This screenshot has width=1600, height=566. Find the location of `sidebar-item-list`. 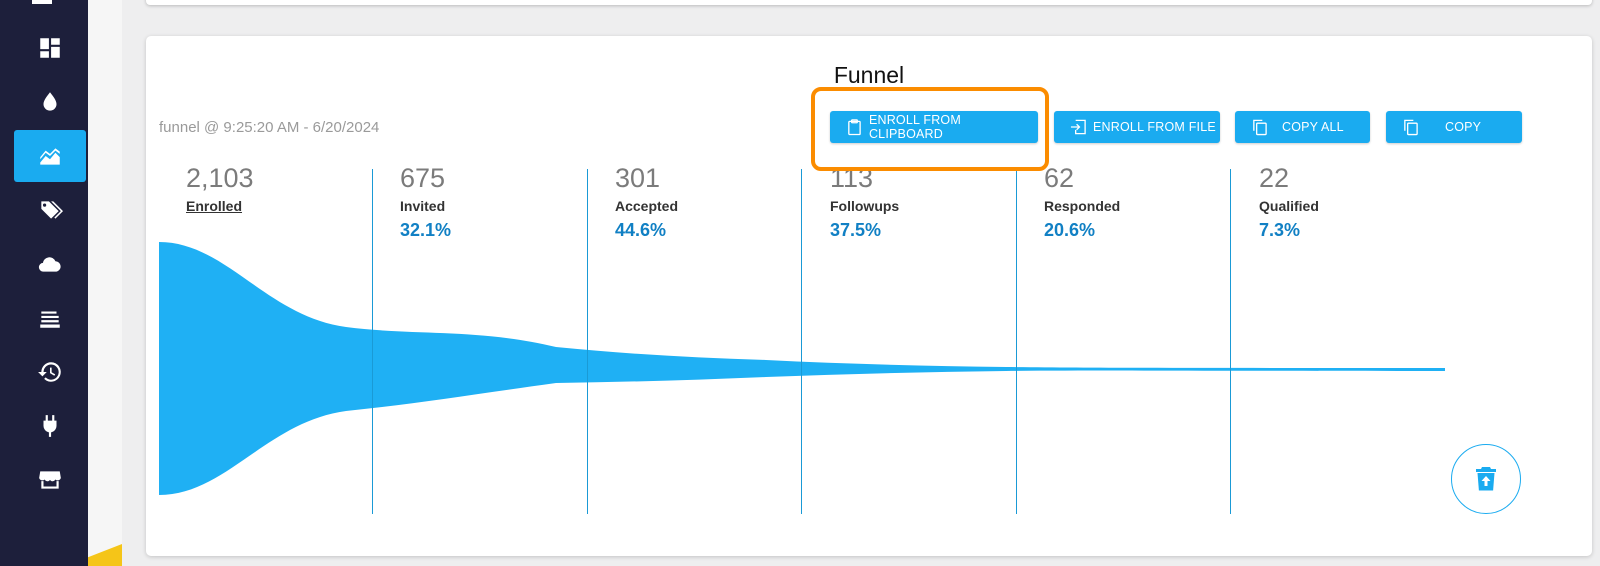

sidebar-item-list is located at coordinates (50, 318).